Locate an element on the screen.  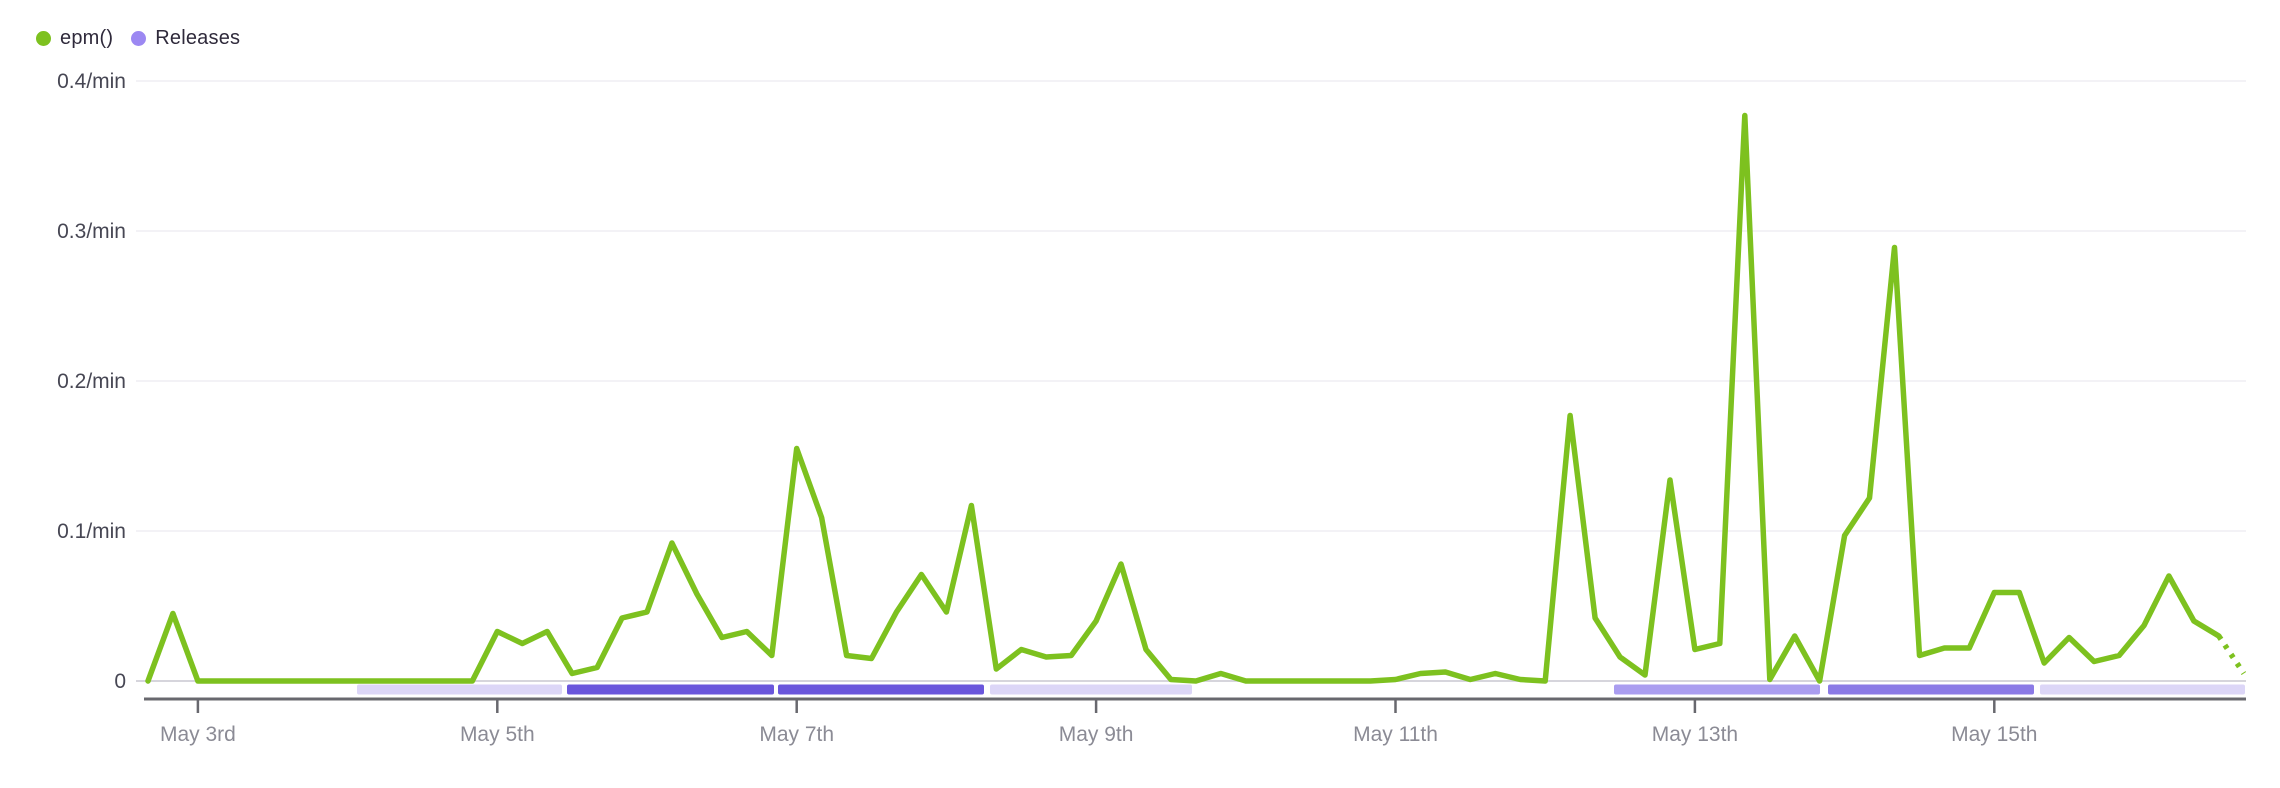
x-axis-label: May 7th is located at coordinates (796, 734).